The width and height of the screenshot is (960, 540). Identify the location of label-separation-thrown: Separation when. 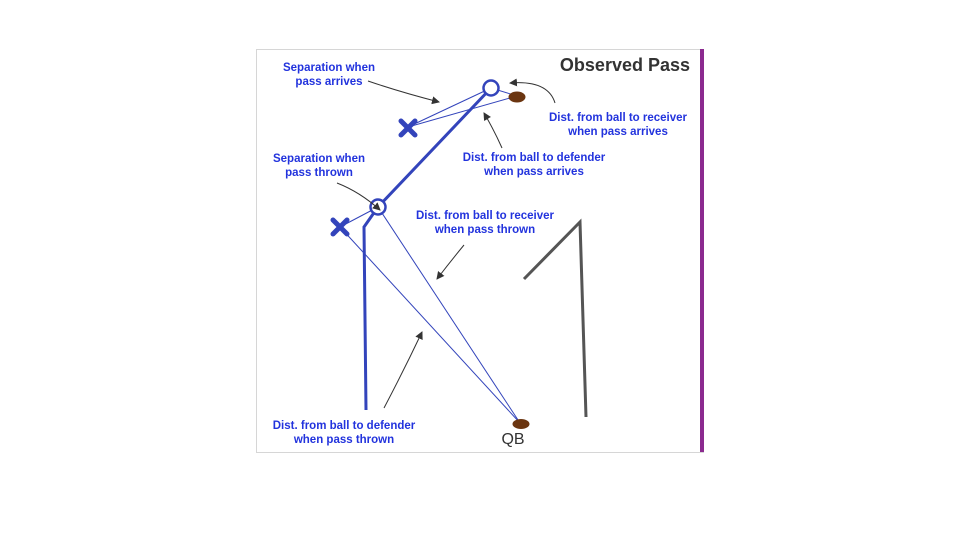
(319, 159).